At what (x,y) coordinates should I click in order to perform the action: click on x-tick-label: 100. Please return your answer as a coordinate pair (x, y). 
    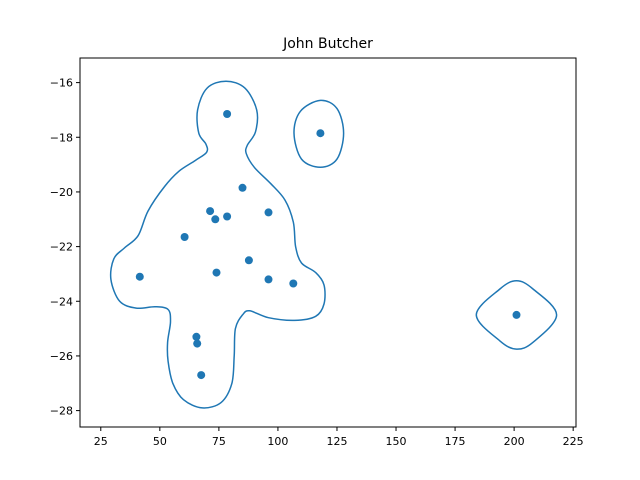
    Looking at the image, I should click on (277, 441).